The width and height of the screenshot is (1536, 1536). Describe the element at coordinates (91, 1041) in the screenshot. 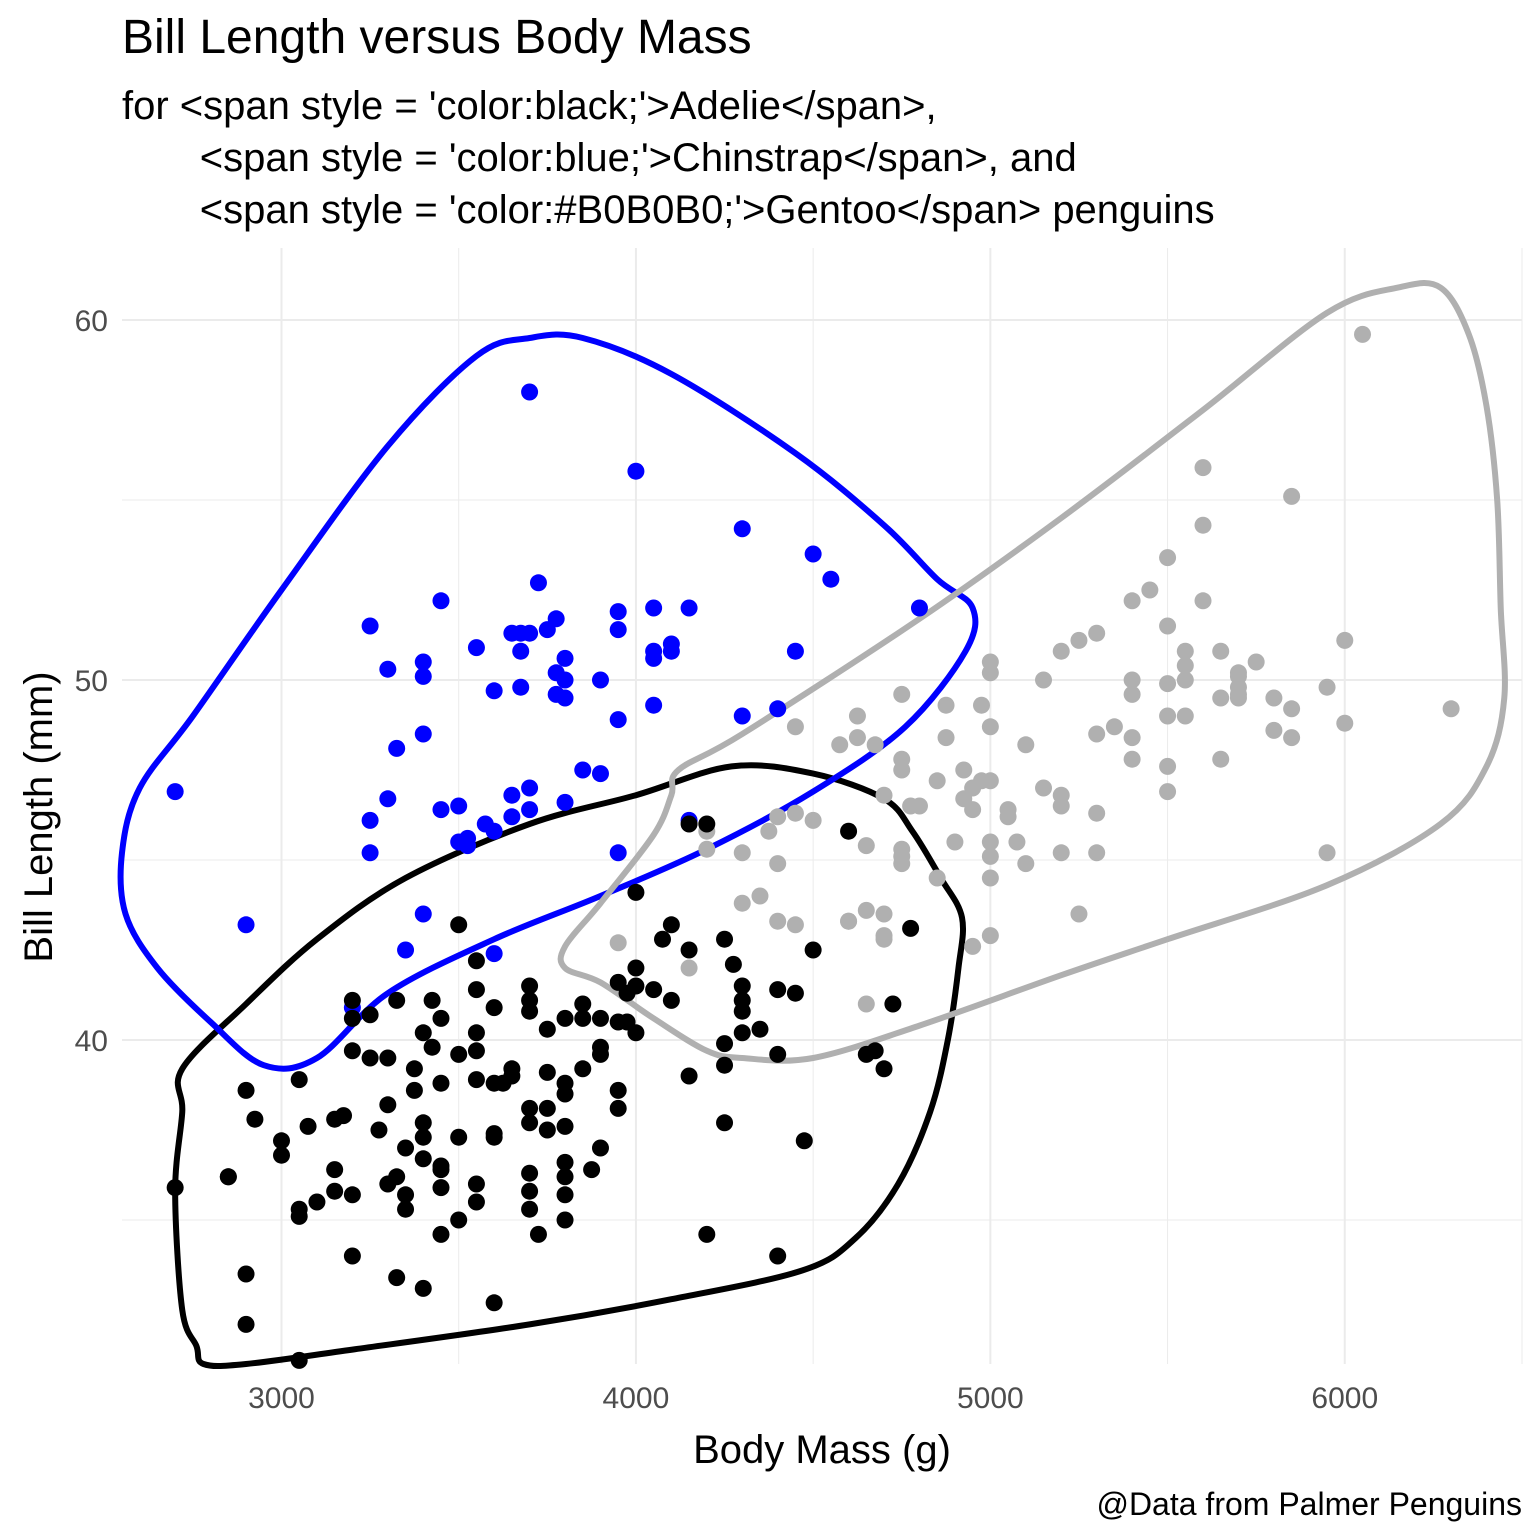

I see `y-tick-label: 40` at that location.